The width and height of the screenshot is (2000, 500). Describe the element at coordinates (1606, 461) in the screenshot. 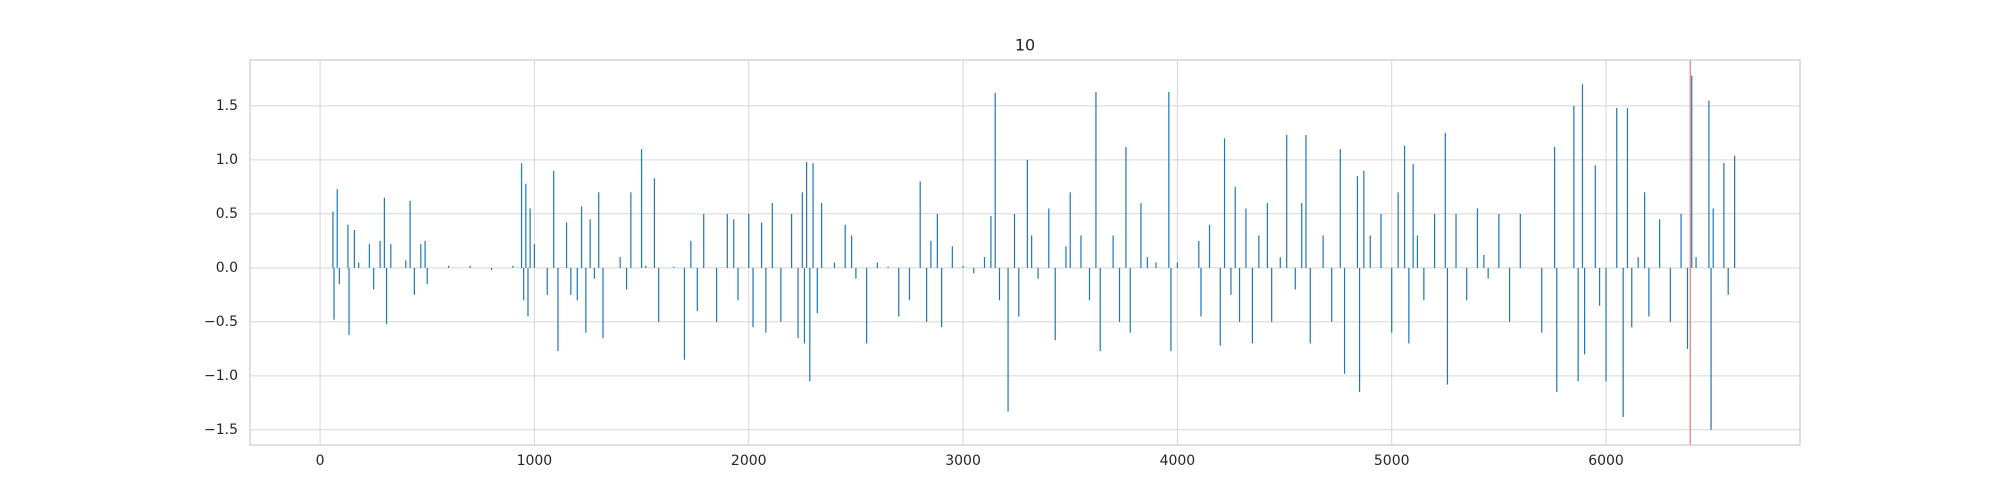

I see `x-tick-label: 6000` at that location.